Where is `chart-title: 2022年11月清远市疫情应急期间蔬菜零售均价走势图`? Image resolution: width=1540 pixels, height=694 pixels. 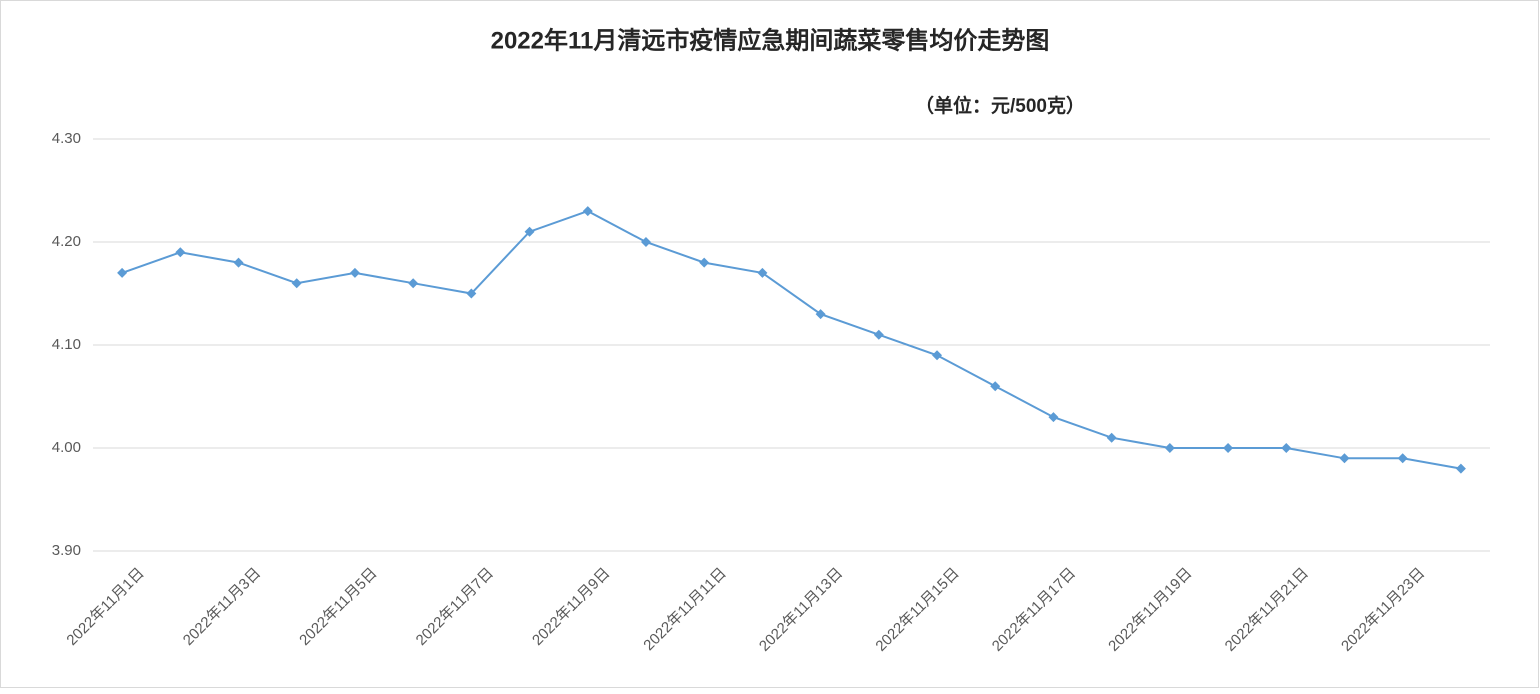 chart-title: 2022年11月清远市疫情应急期间蔬菜零售均价走势图 is located at coordinates (770, 40).